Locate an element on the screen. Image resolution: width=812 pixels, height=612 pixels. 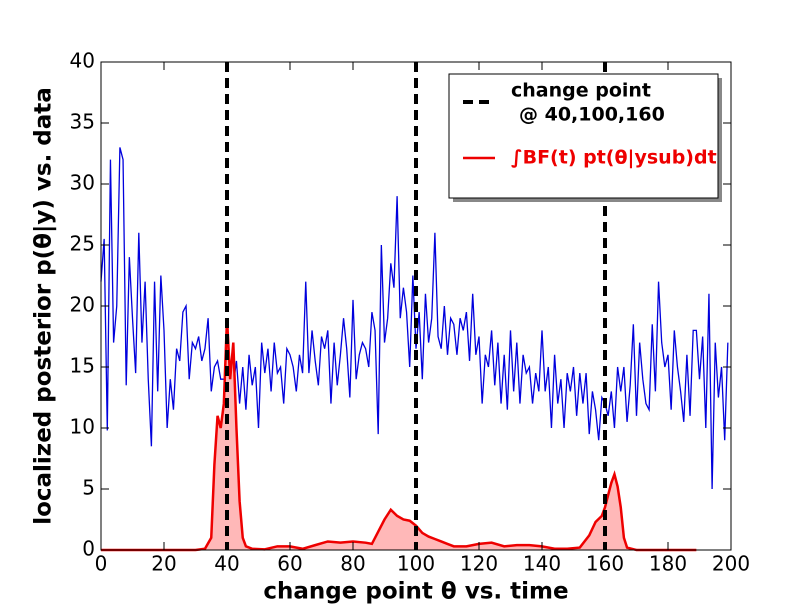
legend-label: ∫BF(t) pt(θ|ysub)dt is located at coordinates (614, 158).